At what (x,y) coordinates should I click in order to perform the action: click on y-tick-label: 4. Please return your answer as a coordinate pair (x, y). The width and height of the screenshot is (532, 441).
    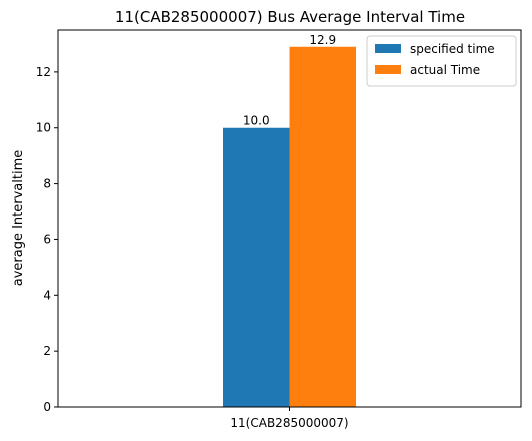
    Looking at the image, I should click on (47, 295).